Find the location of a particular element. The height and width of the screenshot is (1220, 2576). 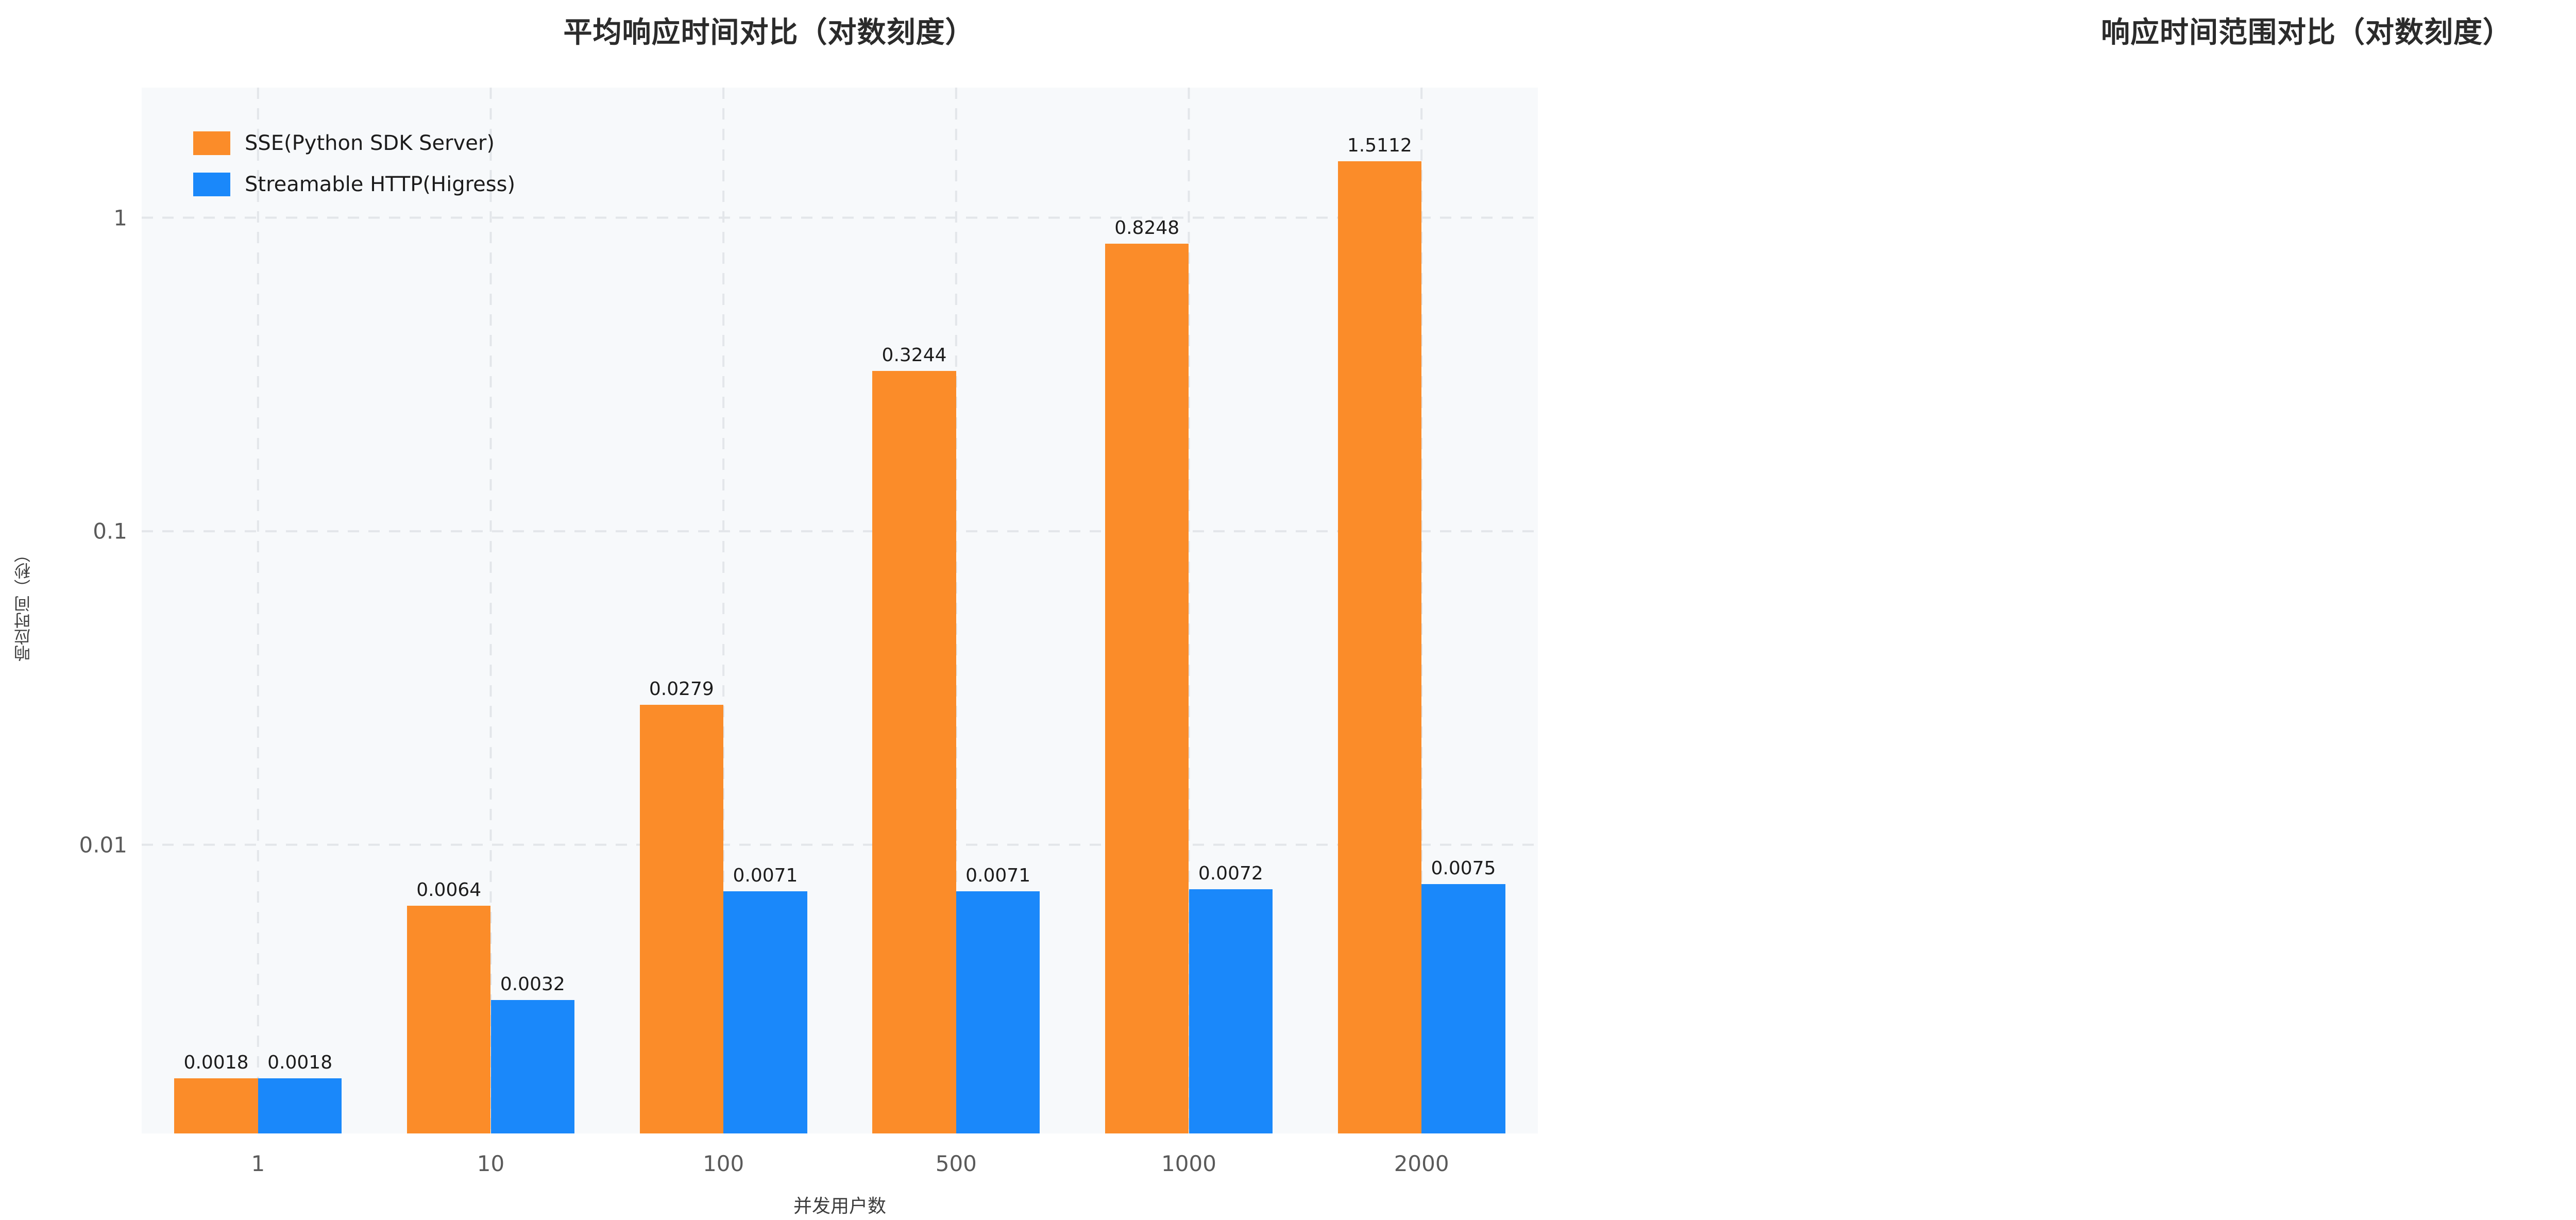

x-axis-tick-label: 10 is located at coordinates (491, 1163).